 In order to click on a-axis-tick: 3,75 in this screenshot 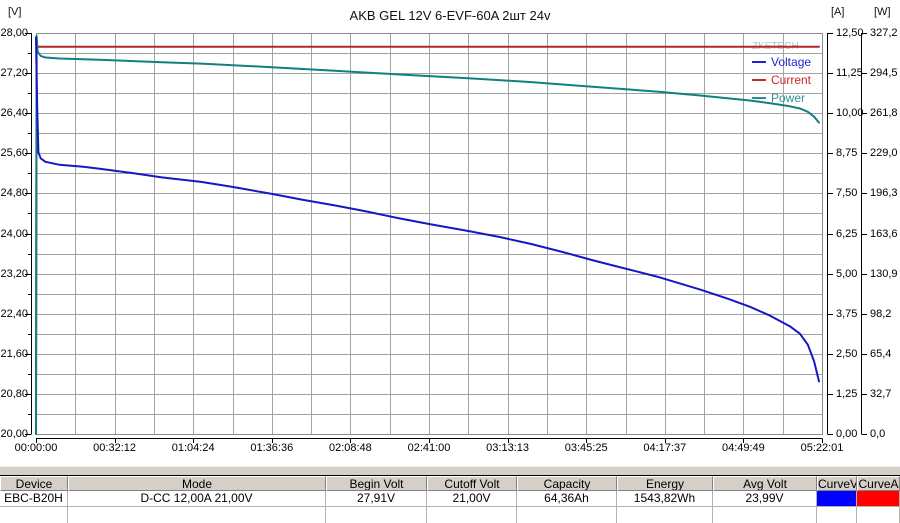, I will do `click(847, 313)`.